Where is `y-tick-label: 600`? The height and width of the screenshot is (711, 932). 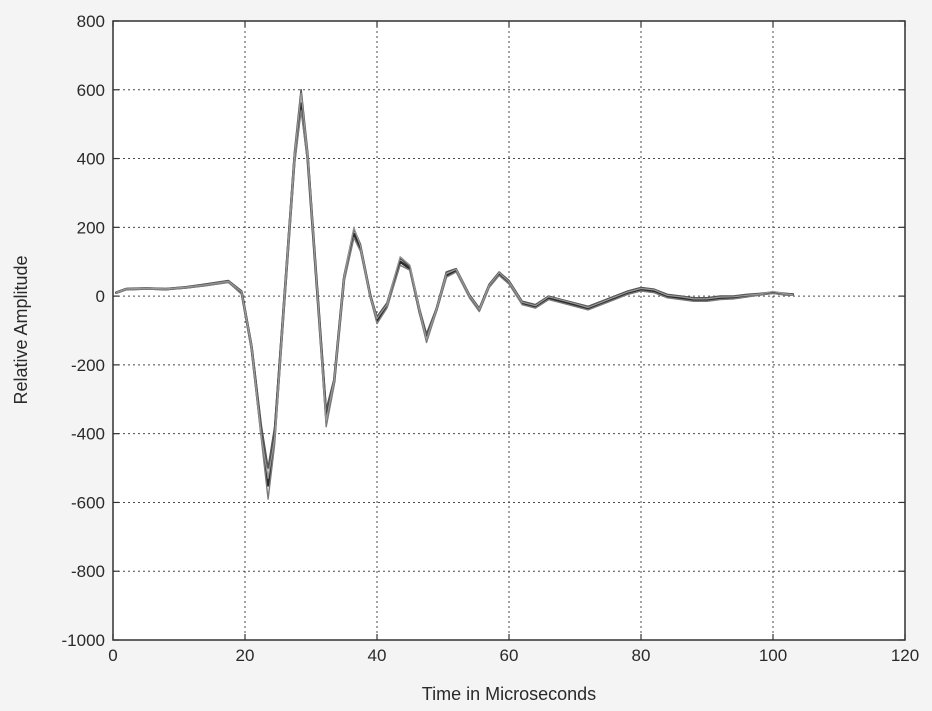
y-tick-label: 600 is located at coordinates (91, 90).